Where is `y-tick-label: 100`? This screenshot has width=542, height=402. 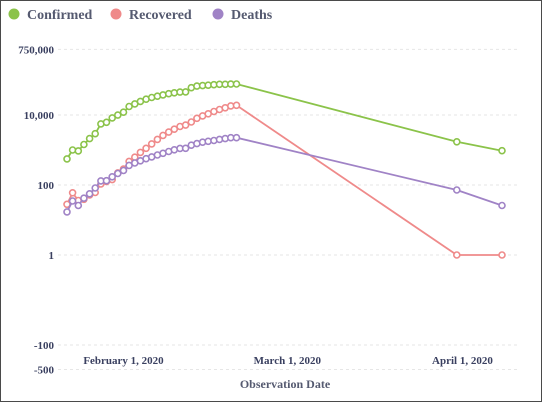 y-tick-label: 100 is located at coordinates (46, 186).